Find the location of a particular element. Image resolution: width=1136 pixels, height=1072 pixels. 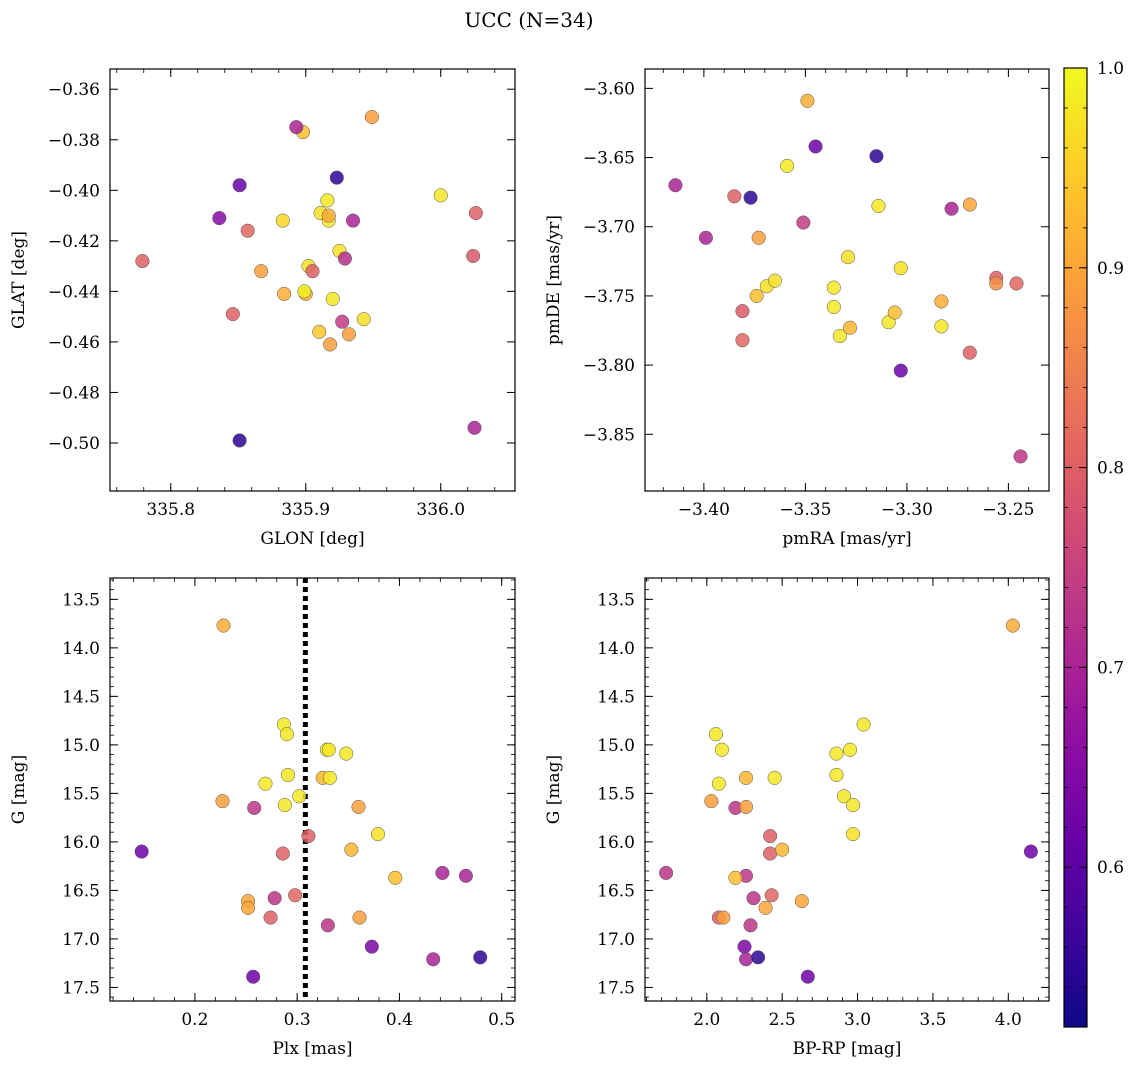

y-tick-label: 17.5 is located at coordinates (81, 988).